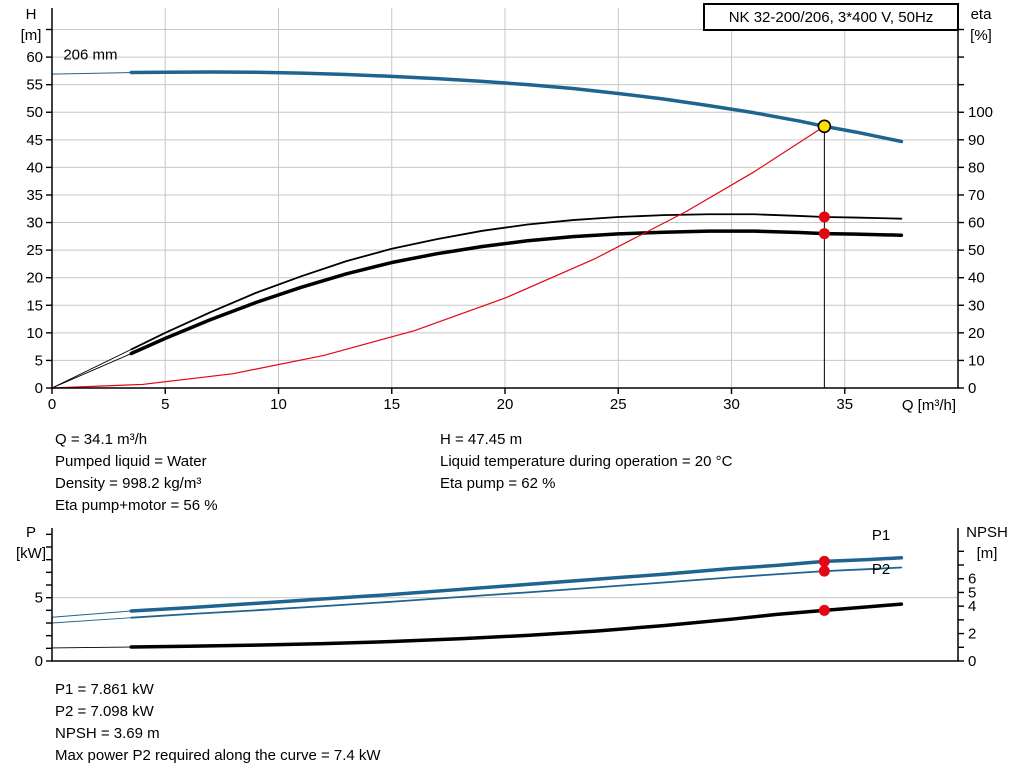  Describe the element at coordinates (516, 107) in the screenshot. I see `series-head-206mm` at that location.